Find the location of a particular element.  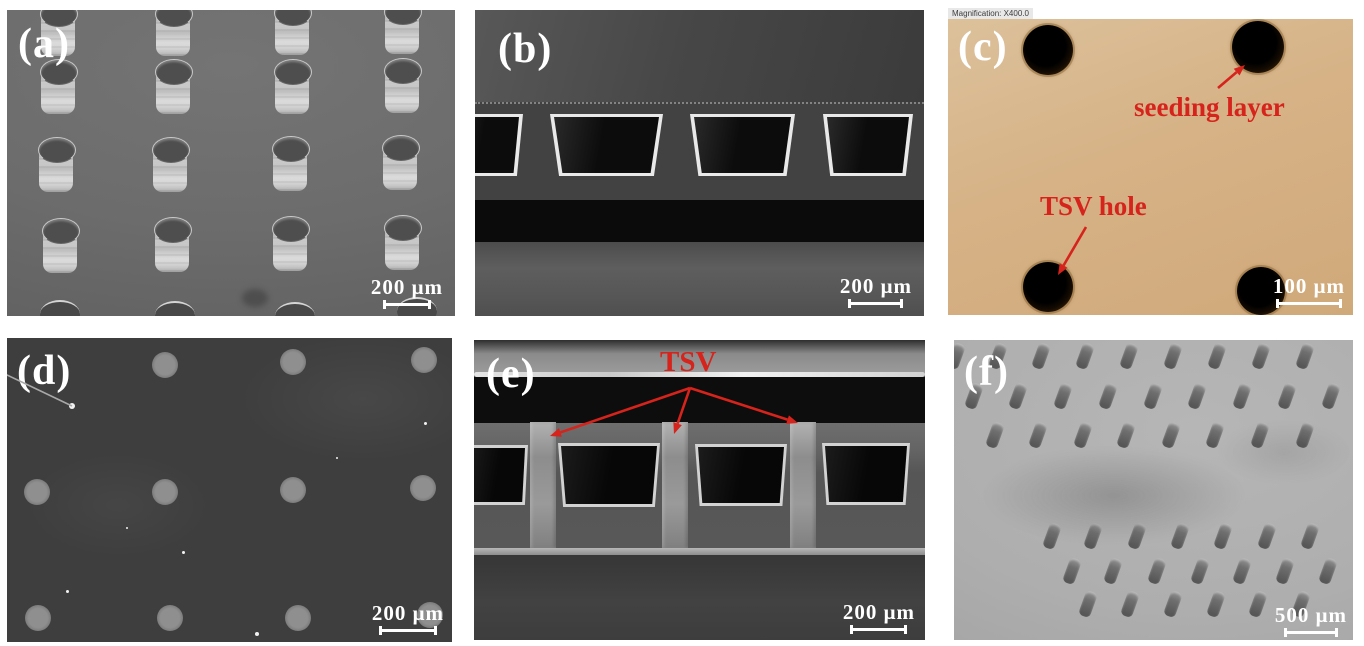

scalebar-text-a: 200 μm is located at coordinates (406, 287).